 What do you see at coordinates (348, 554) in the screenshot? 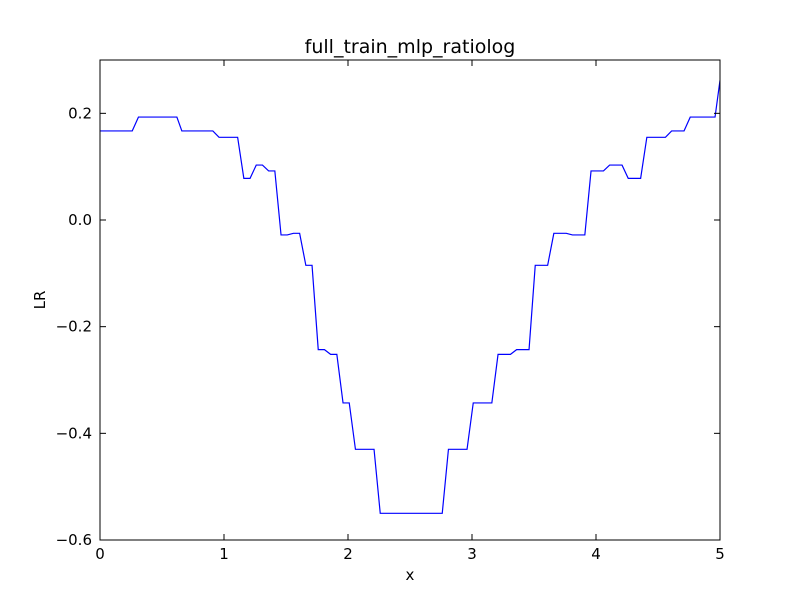
I see `x-tick-label: 2` at bounding box center [348, 554].